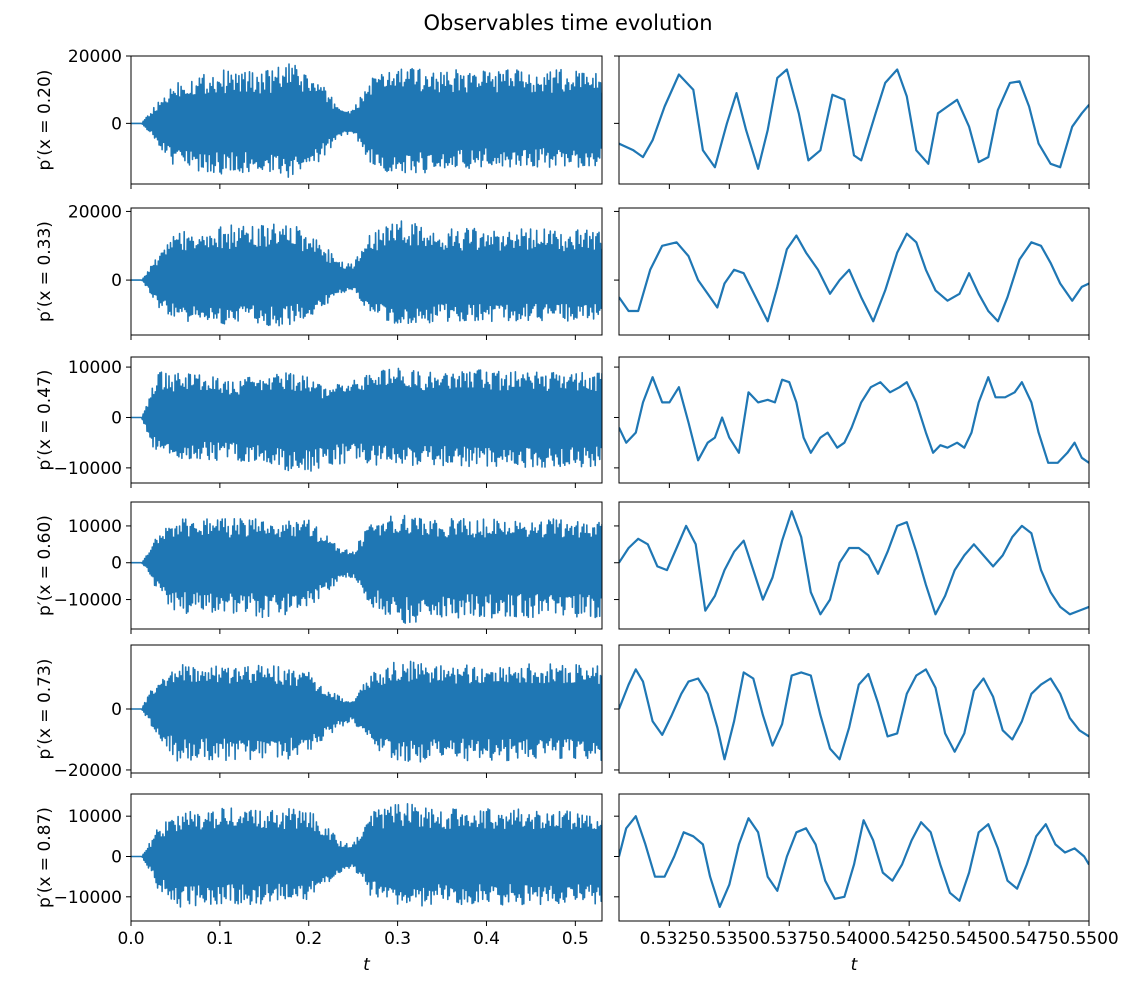 The image size is (1136, 996). I want to click on x-tick-label: 0.5500, so click(1088, 939).